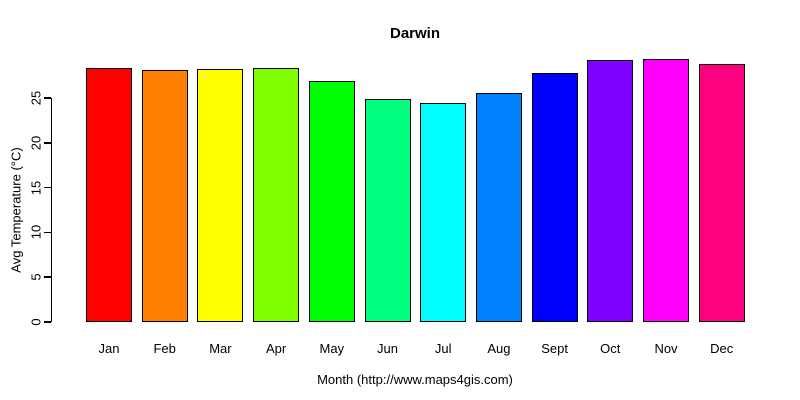 This screenshot has width=800, height=400. I want to click on y-axis-tick-label: 0, so click(36, 322).